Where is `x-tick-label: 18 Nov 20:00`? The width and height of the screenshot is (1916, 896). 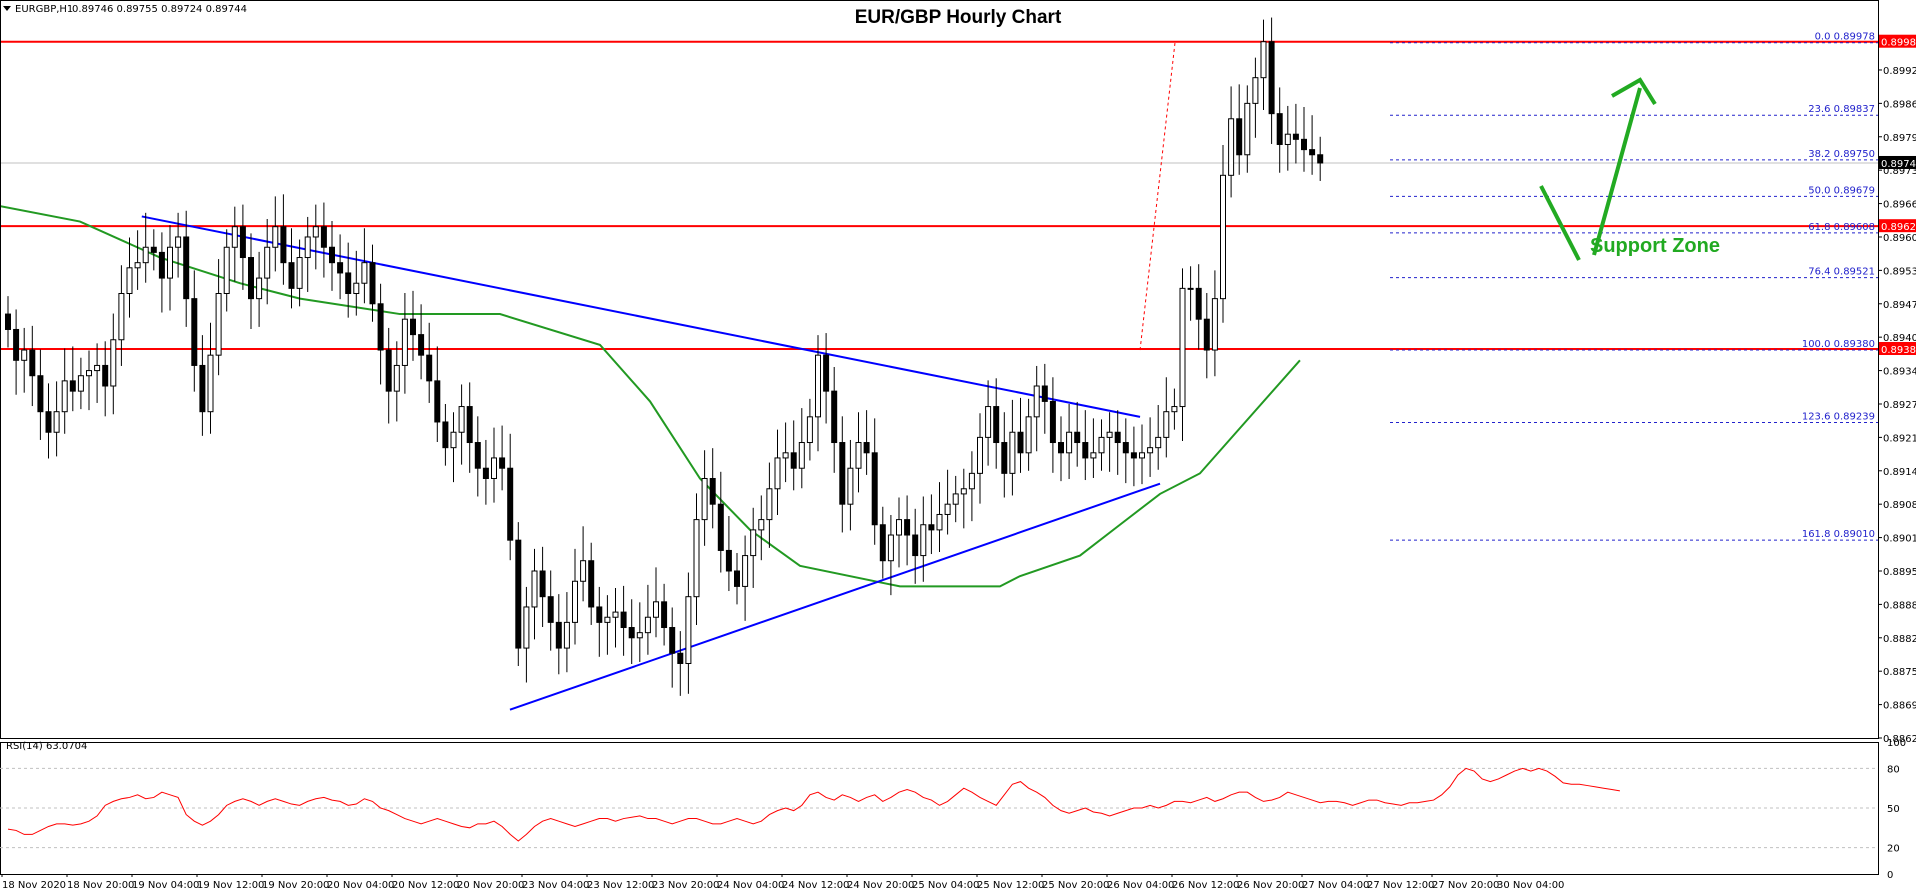 x-tick-label: 18 Nov 20:00 is located at coordinates (100, 885).